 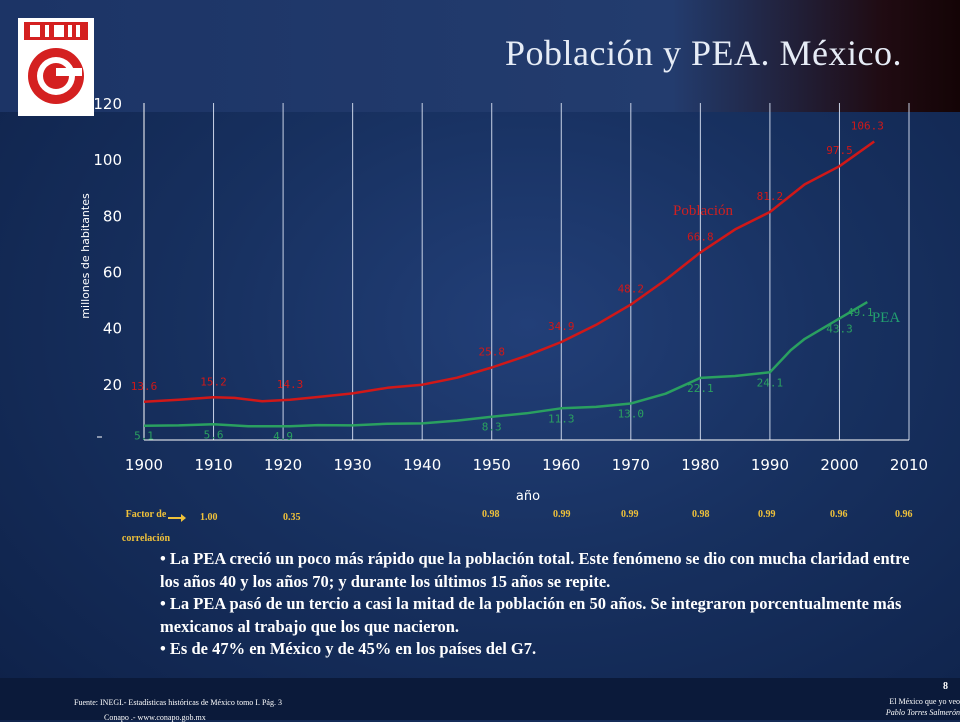 I want to click on x-tick-label: 1910, so click(x=213, y=465).